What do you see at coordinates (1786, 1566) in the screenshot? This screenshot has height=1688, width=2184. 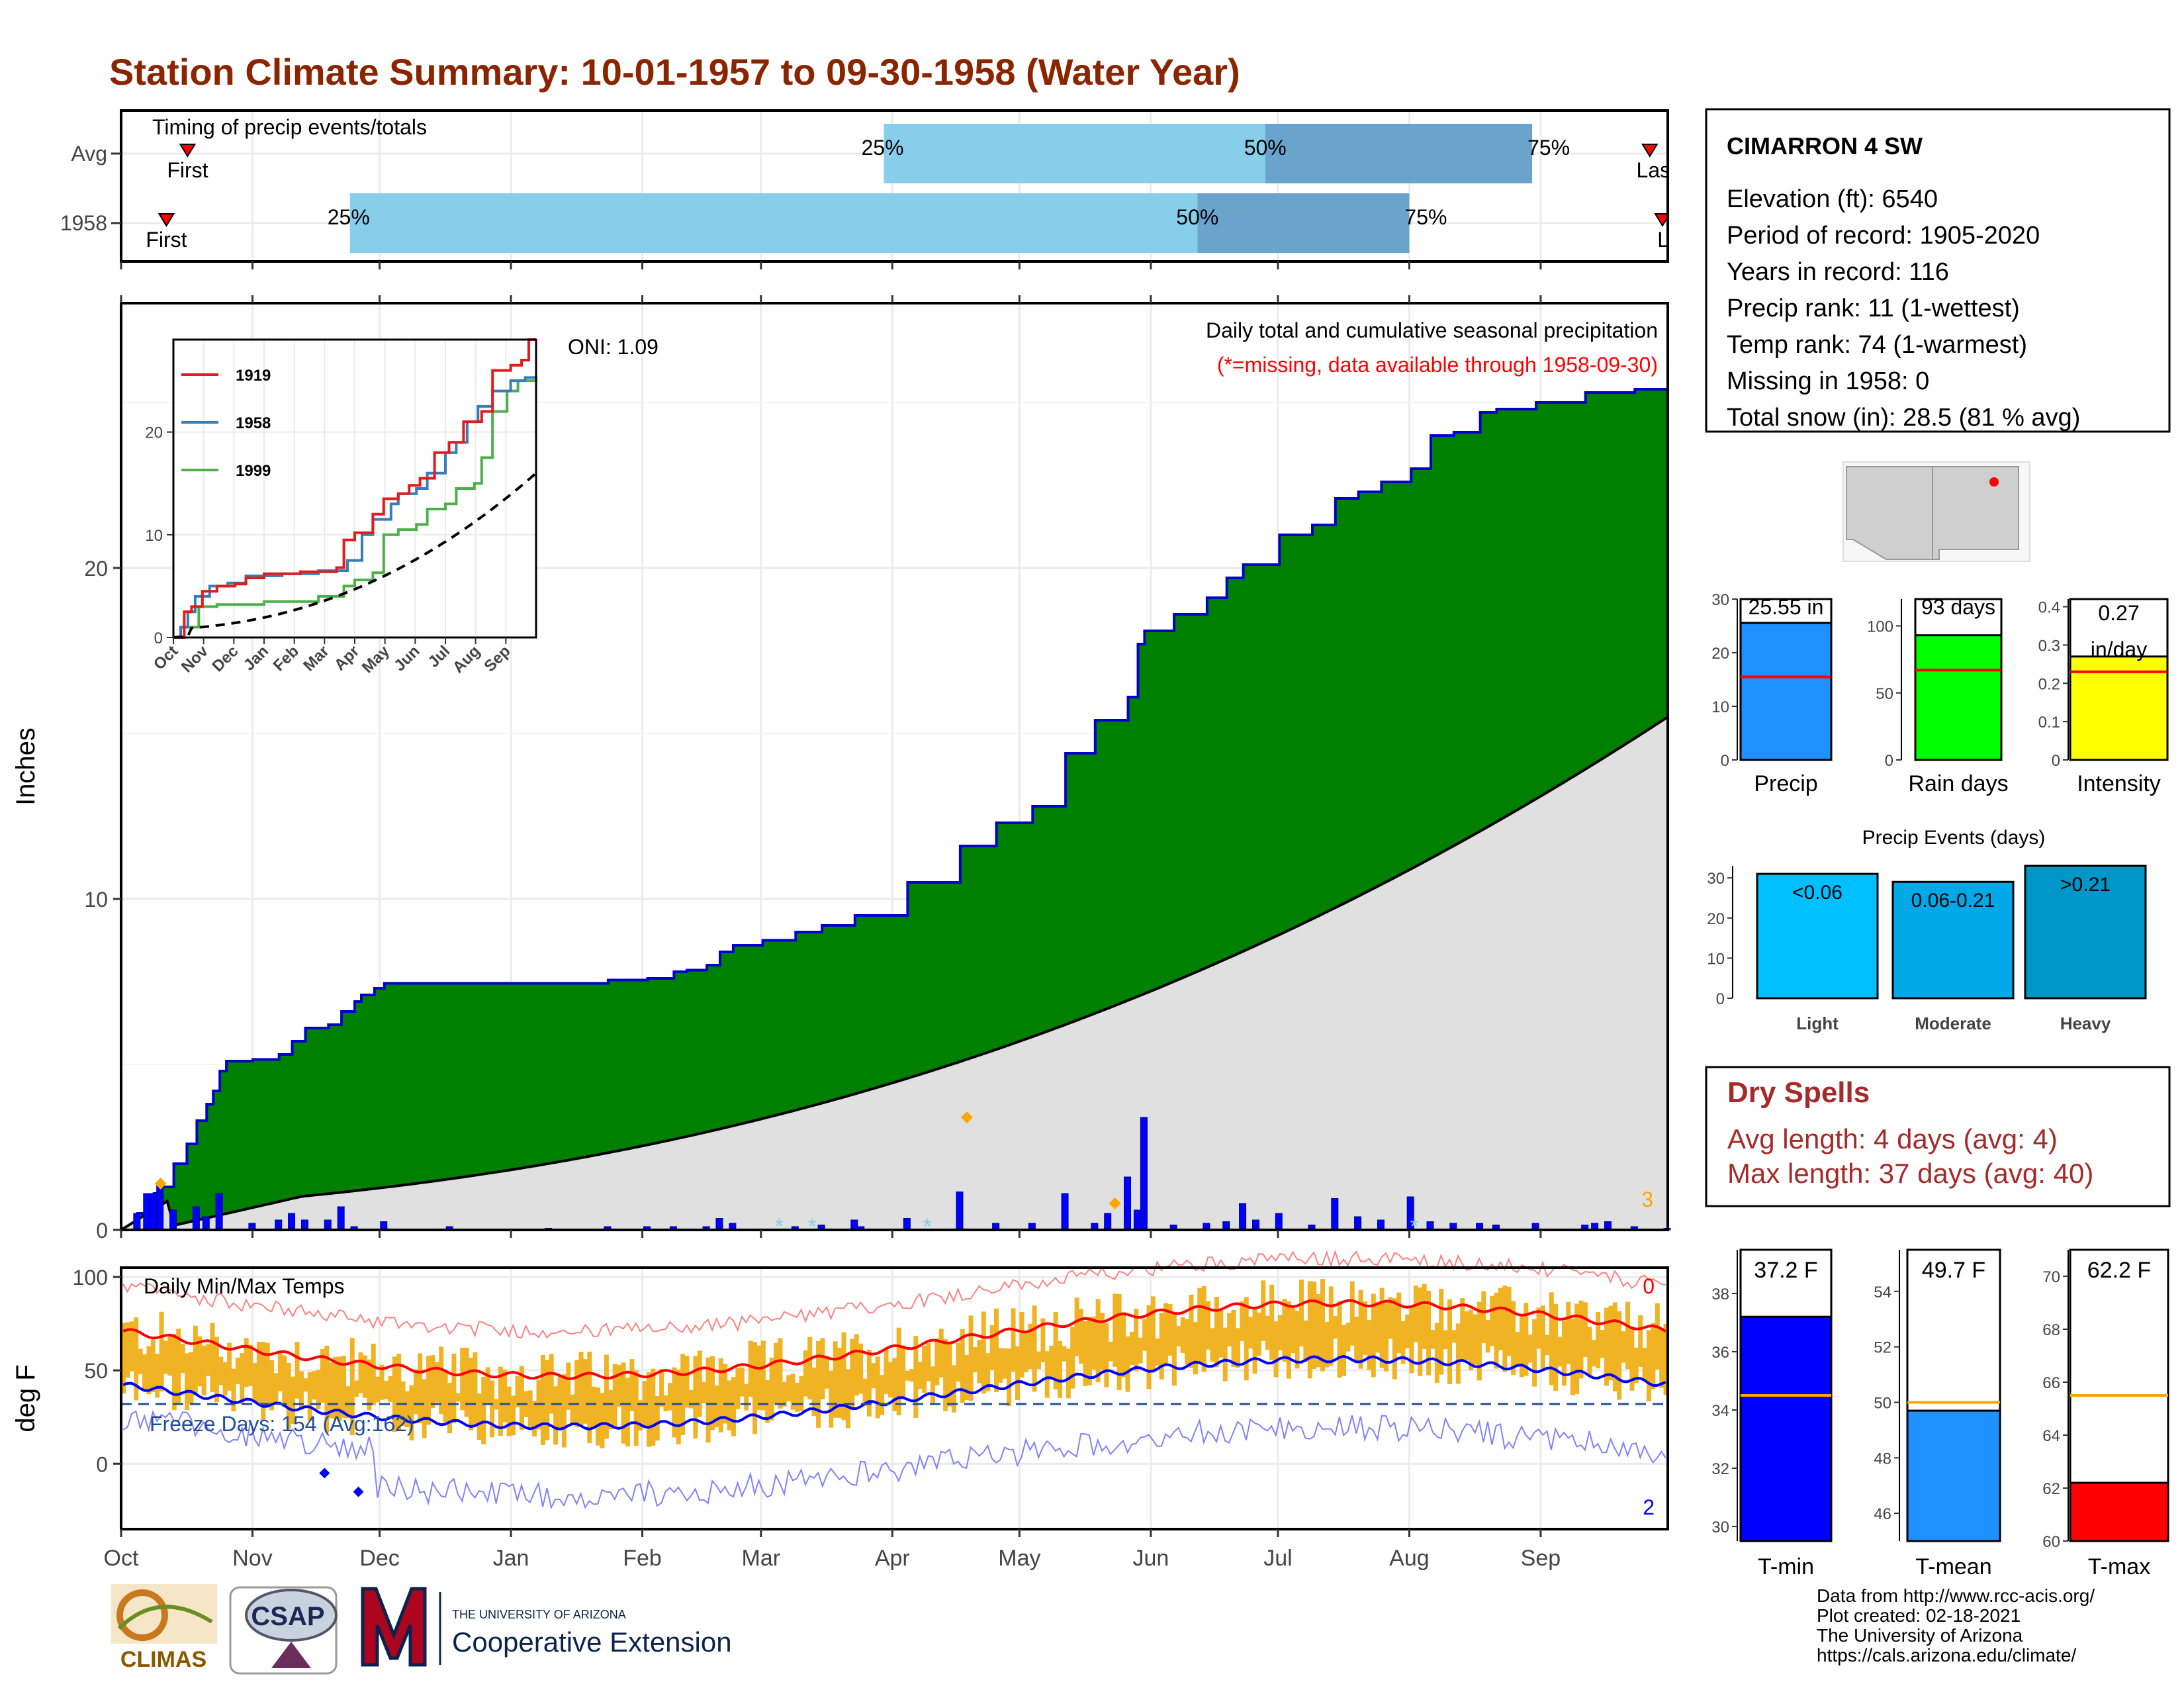 I see `temp-bar-label: T-min` at bounding box center [1786, 1566].